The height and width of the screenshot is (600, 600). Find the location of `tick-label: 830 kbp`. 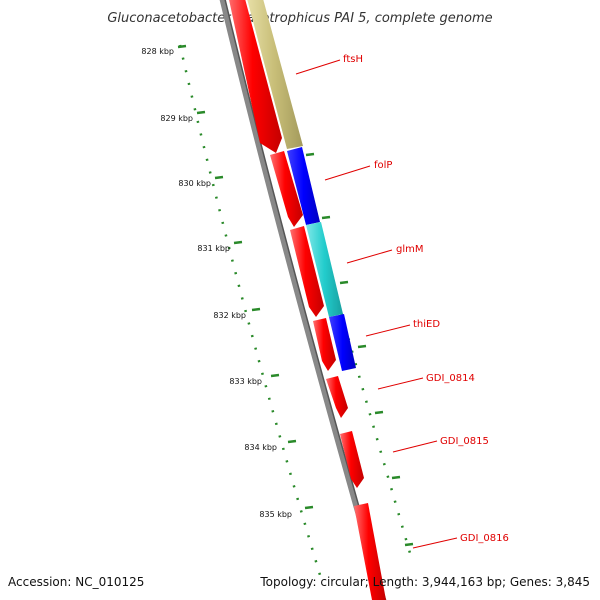

tick-label: 830 kbp is located at coordinates (194, 183).